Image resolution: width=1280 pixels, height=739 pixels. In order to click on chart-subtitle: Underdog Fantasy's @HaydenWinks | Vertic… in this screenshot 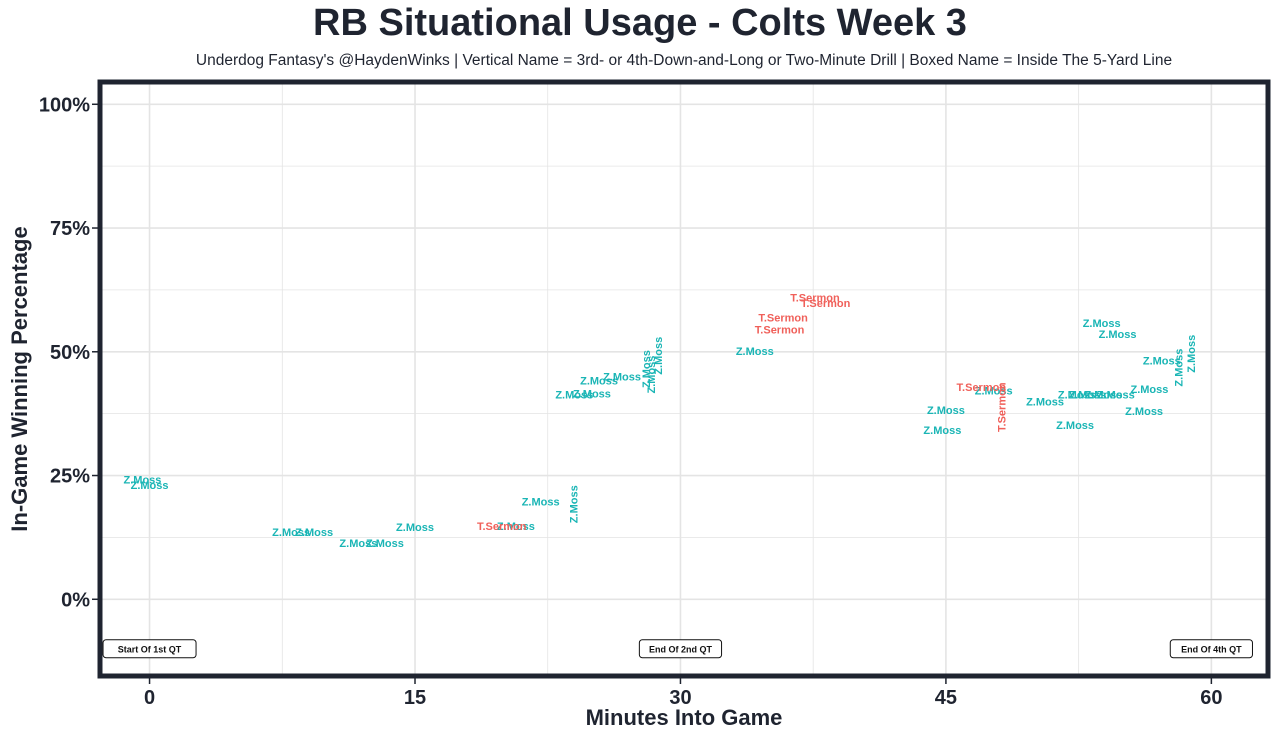, I will do `click(684, 60)`.